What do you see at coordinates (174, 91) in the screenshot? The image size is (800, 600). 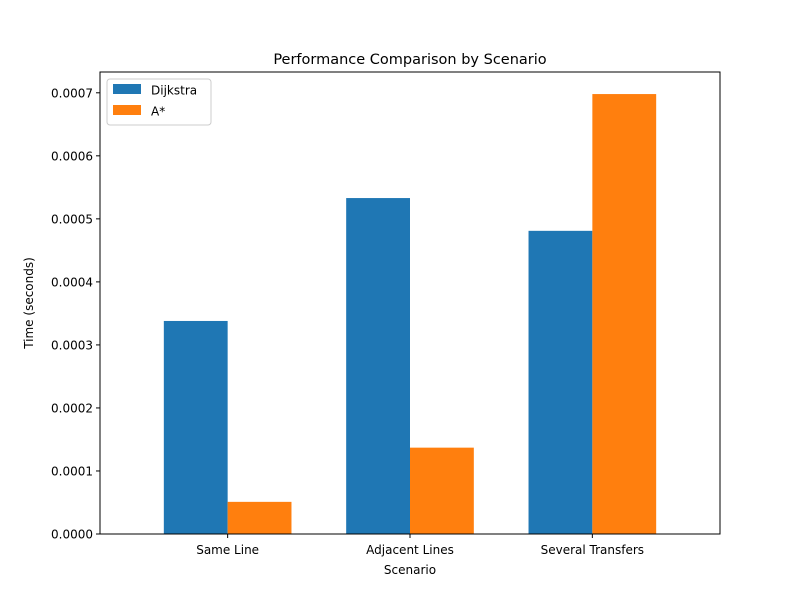 I see `legend-label-dijkstra: Dijkstra` at bounding box center [174, 91].